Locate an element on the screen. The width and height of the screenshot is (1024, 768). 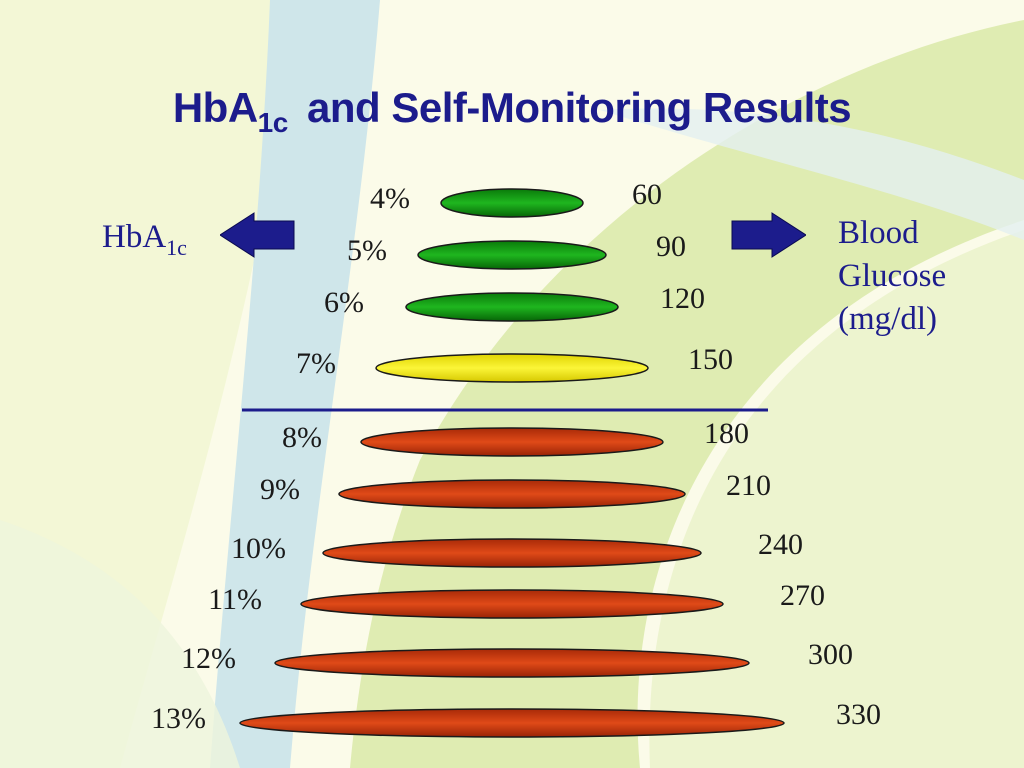
hba1c-value-label: 9% is located at coordinates (280, 489).